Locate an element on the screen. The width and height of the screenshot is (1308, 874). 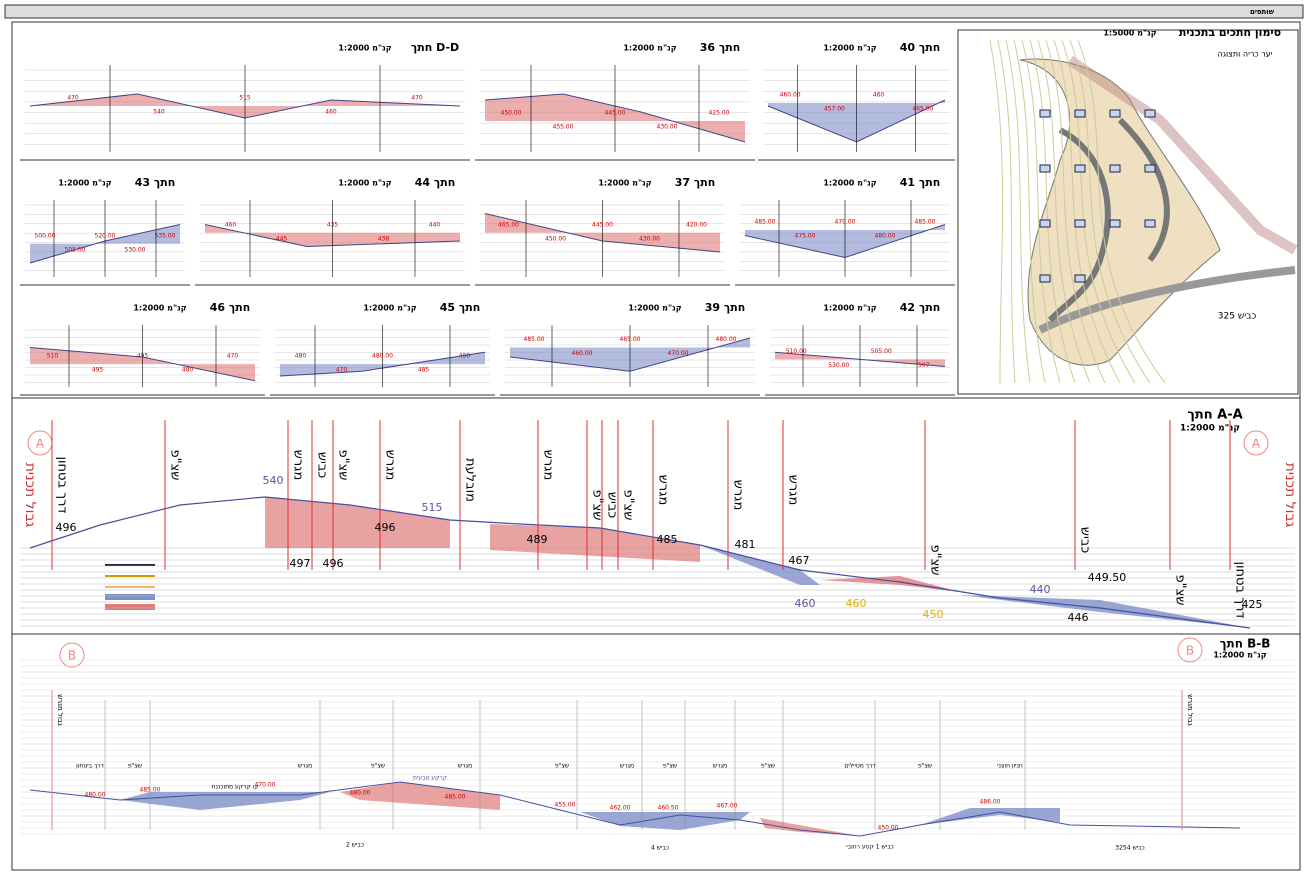
elevation-label: 486.00 is located at coordinates (990, 802).